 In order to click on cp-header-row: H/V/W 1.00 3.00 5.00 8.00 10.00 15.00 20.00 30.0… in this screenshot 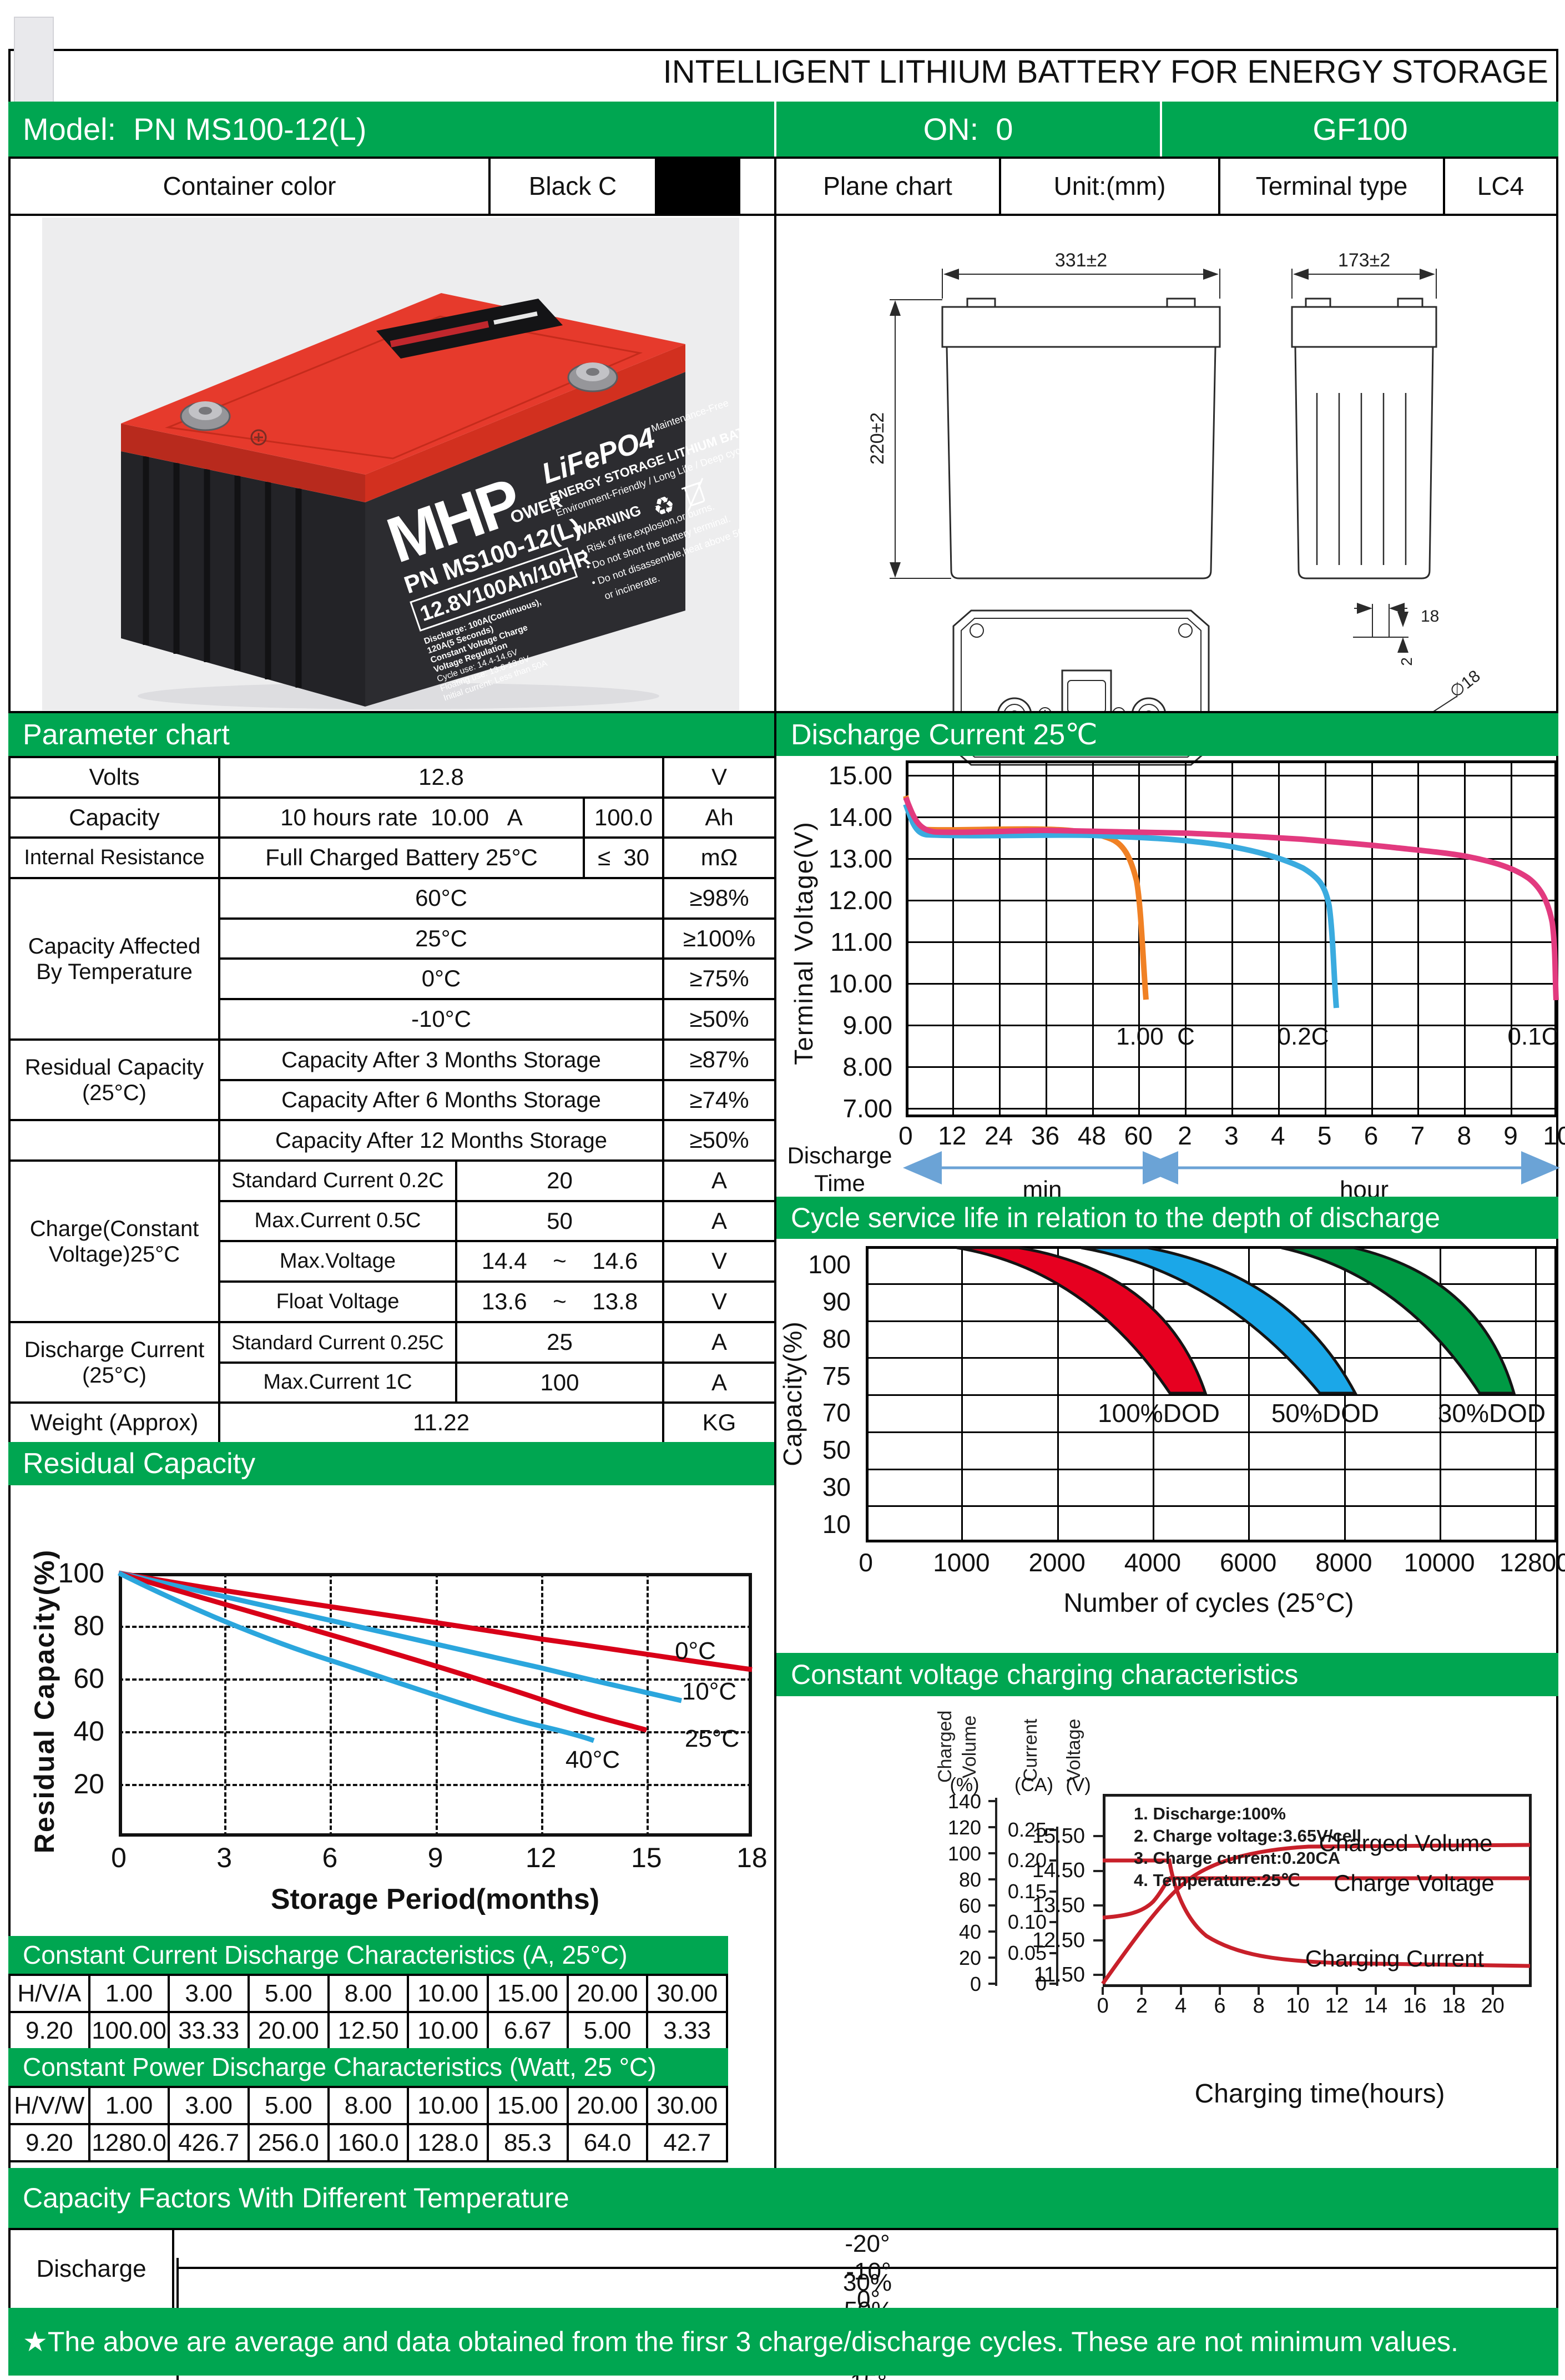, I will do `click(368, 2105)`.